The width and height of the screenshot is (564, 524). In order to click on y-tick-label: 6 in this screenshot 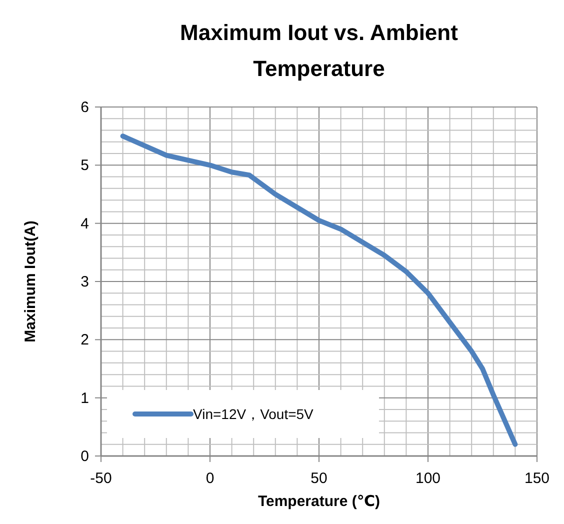, I will do `click(84, 107)`.